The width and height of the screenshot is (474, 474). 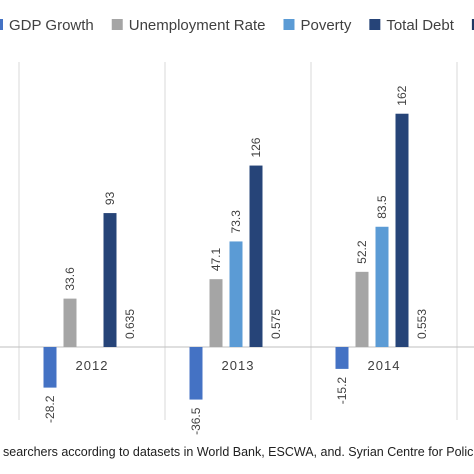 What do you see at coordinates (92, 365) in the screenshot?
I see `category-label: 2012` at bounding box center [92, 365].